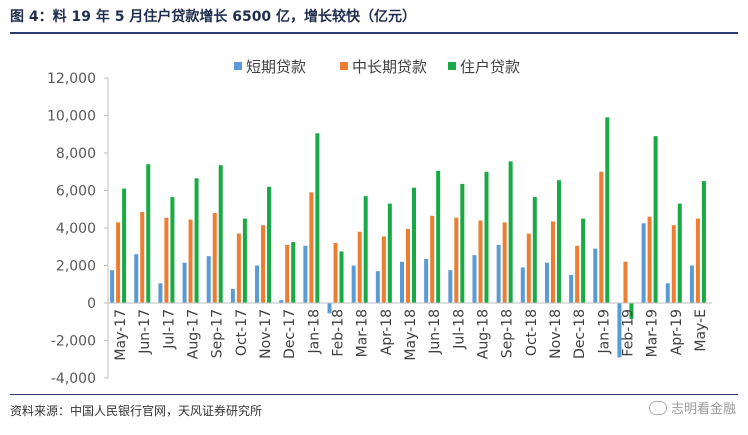 The width and height of the screenshot is (748, 435). What do you see at coordinates (290, 334) in the screenshot?
I see `x-tick-label: Dec-17` at bounding box center [290, 334].